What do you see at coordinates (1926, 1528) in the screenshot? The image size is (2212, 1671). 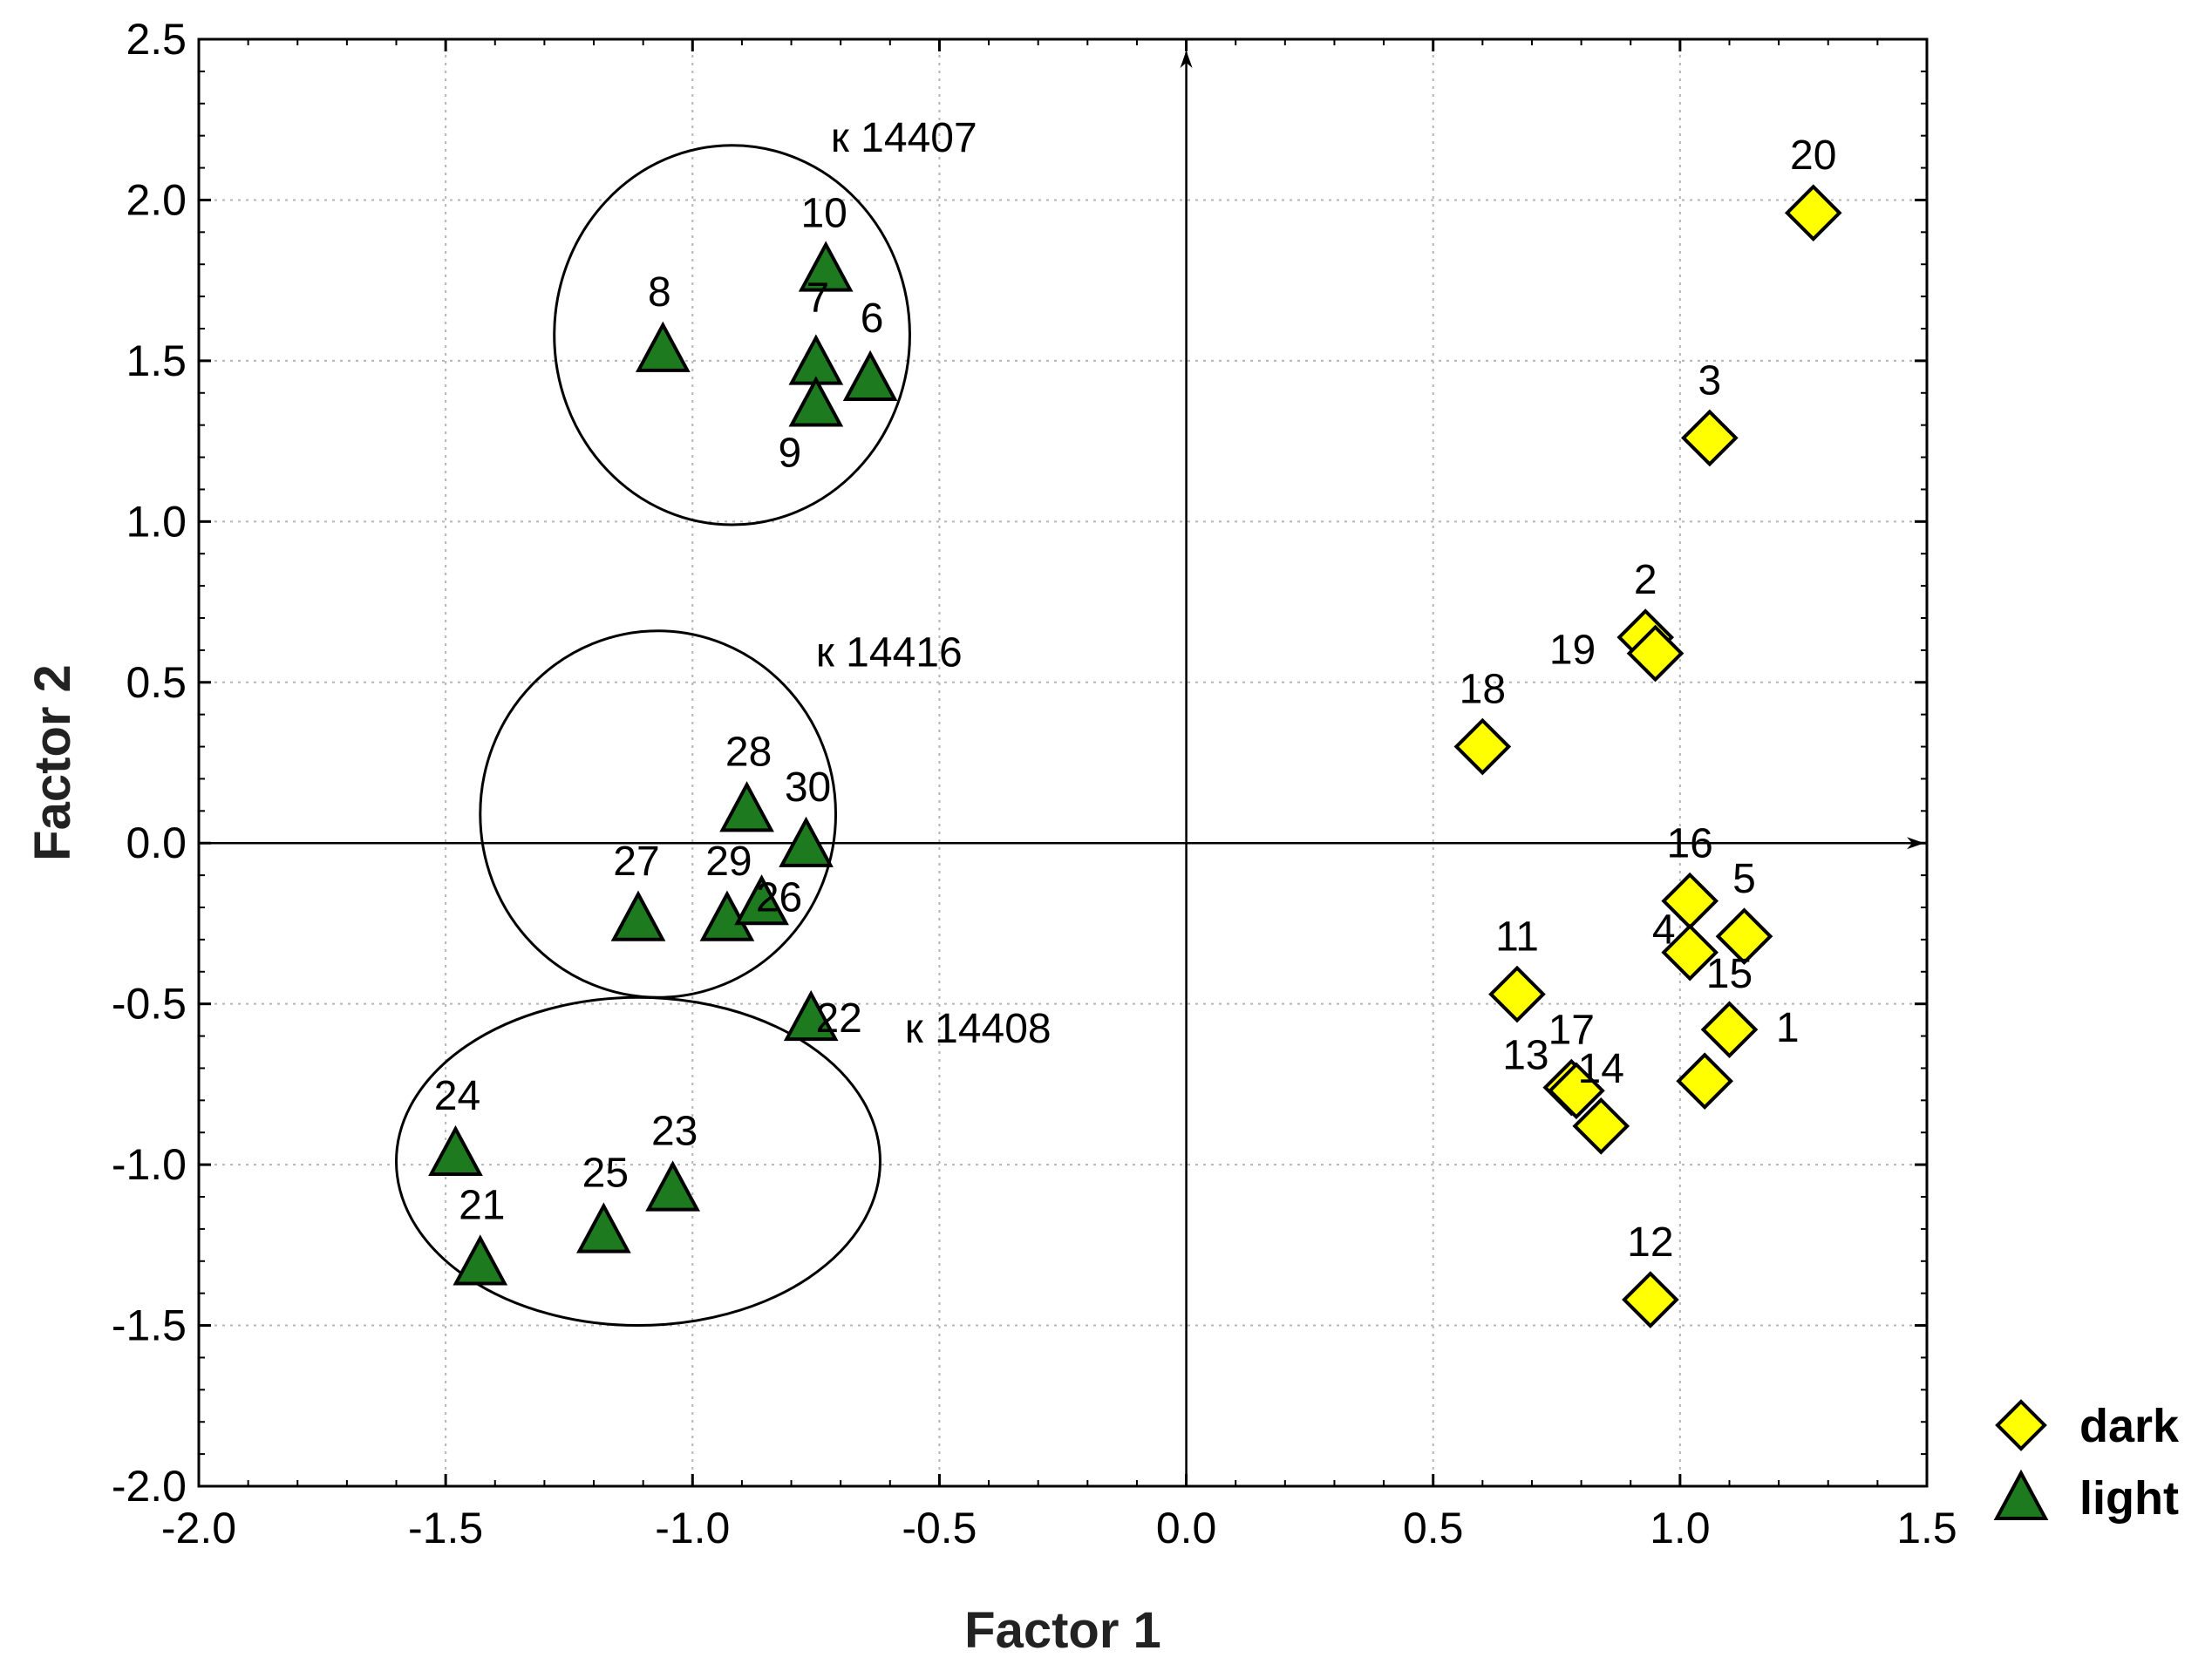 I see `x-tick-label: 1.5` at bounding box center [1926, 1528].